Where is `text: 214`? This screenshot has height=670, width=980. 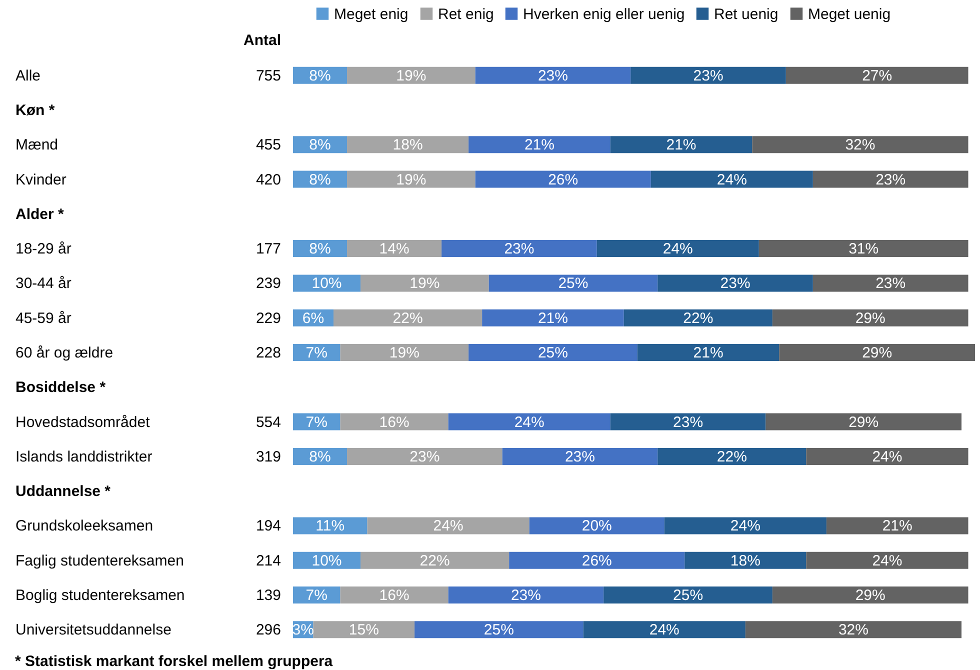 text: 214 is located at coordinates (268, 561).